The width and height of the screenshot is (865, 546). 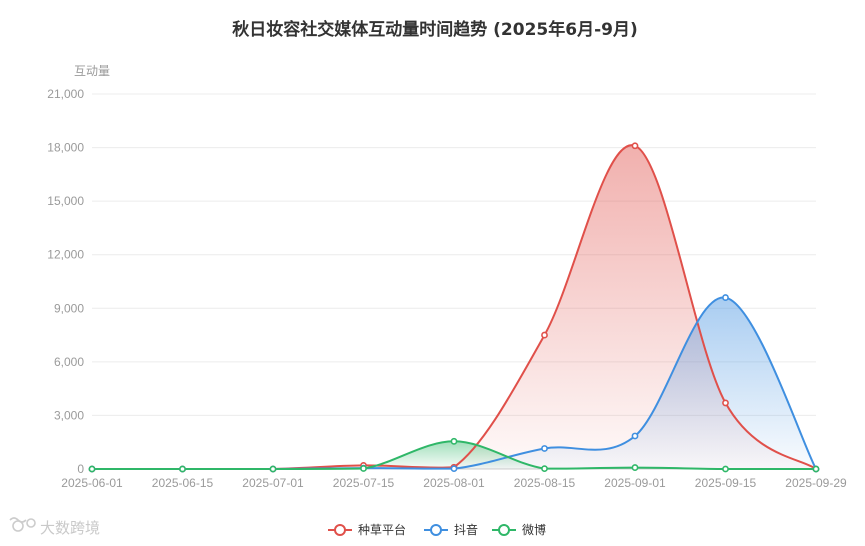 What do you see at coordinates (726, 483) in the screenshot?
I see `x-tick-label: 2025-09-15` at bounding box center [726, 483].